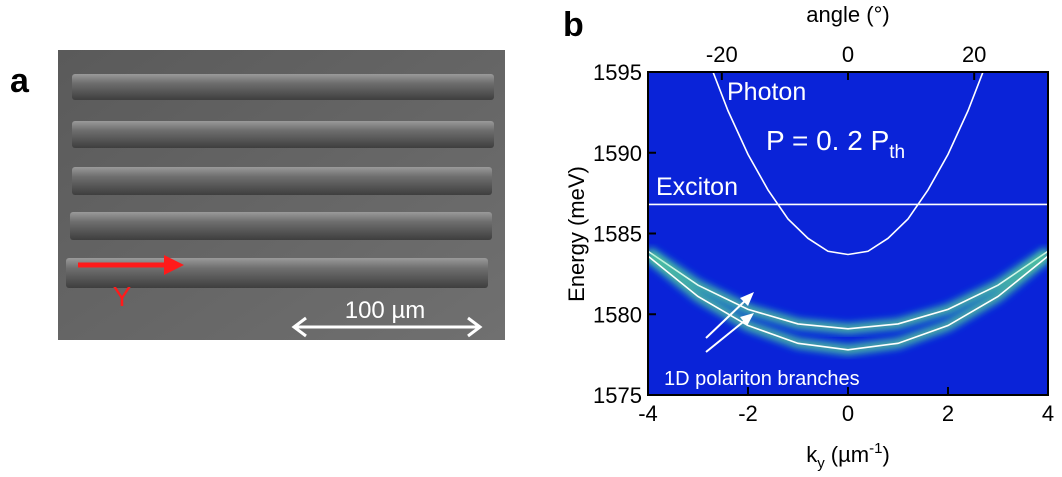  Describe the element at coordinates (1048, 413) in the screenshot. I see `x-tick-label: 4` at that location.